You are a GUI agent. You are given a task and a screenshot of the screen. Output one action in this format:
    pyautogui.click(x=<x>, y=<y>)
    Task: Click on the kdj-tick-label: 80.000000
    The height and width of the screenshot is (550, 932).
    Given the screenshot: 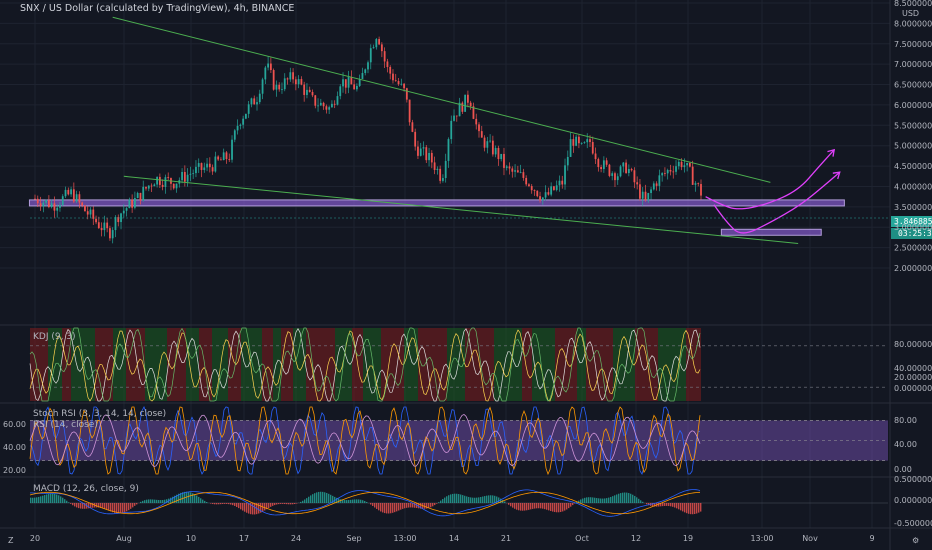 What is the action you would take?
    pyautogui.click(x=913, y=344)
    